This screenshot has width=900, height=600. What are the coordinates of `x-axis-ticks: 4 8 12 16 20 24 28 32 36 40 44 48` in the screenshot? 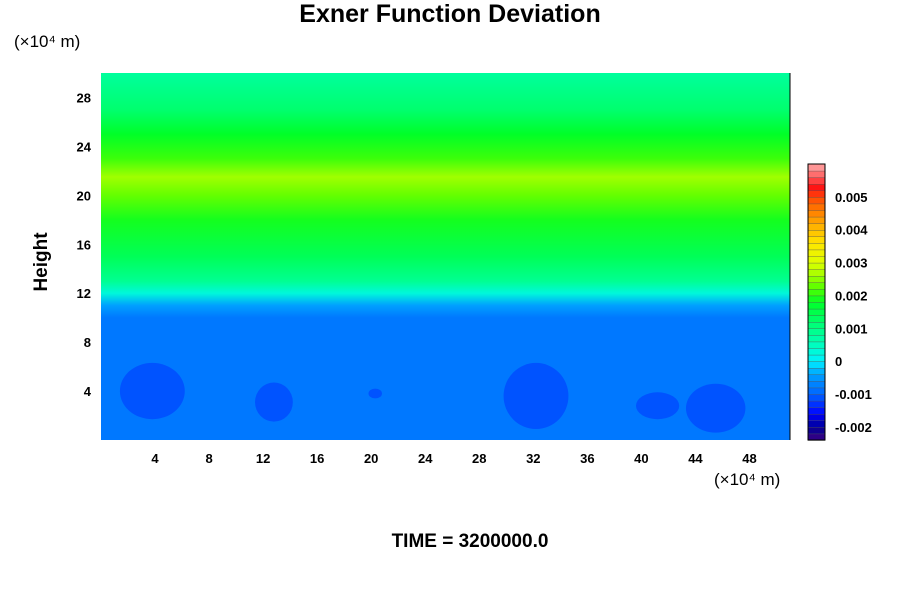 It's located at (453, 458).